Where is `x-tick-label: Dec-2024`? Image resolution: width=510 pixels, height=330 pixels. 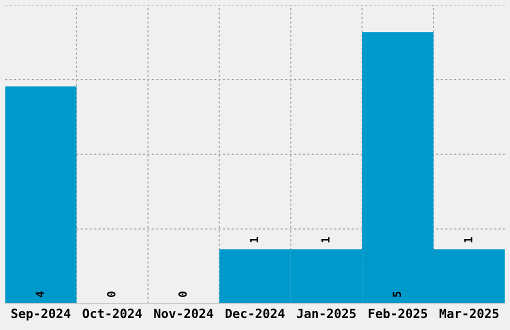 x-tick-label: Dec-2024 is located at coordinates (255, 313).